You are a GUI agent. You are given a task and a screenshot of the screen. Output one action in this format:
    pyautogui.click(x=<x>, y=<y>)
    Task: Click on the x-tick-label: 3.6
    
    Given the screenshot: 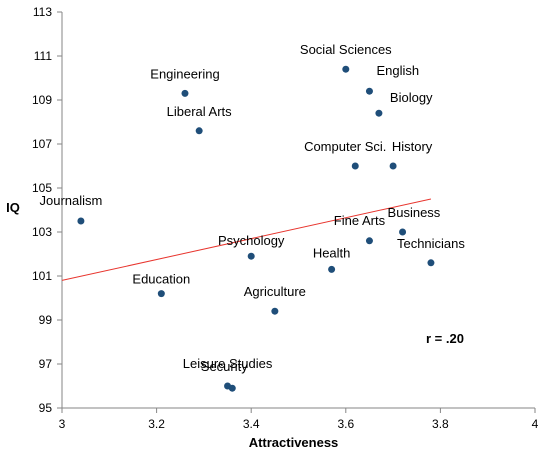 What is the action you would take?
    pyautogui.click(x=345, y=424)
    